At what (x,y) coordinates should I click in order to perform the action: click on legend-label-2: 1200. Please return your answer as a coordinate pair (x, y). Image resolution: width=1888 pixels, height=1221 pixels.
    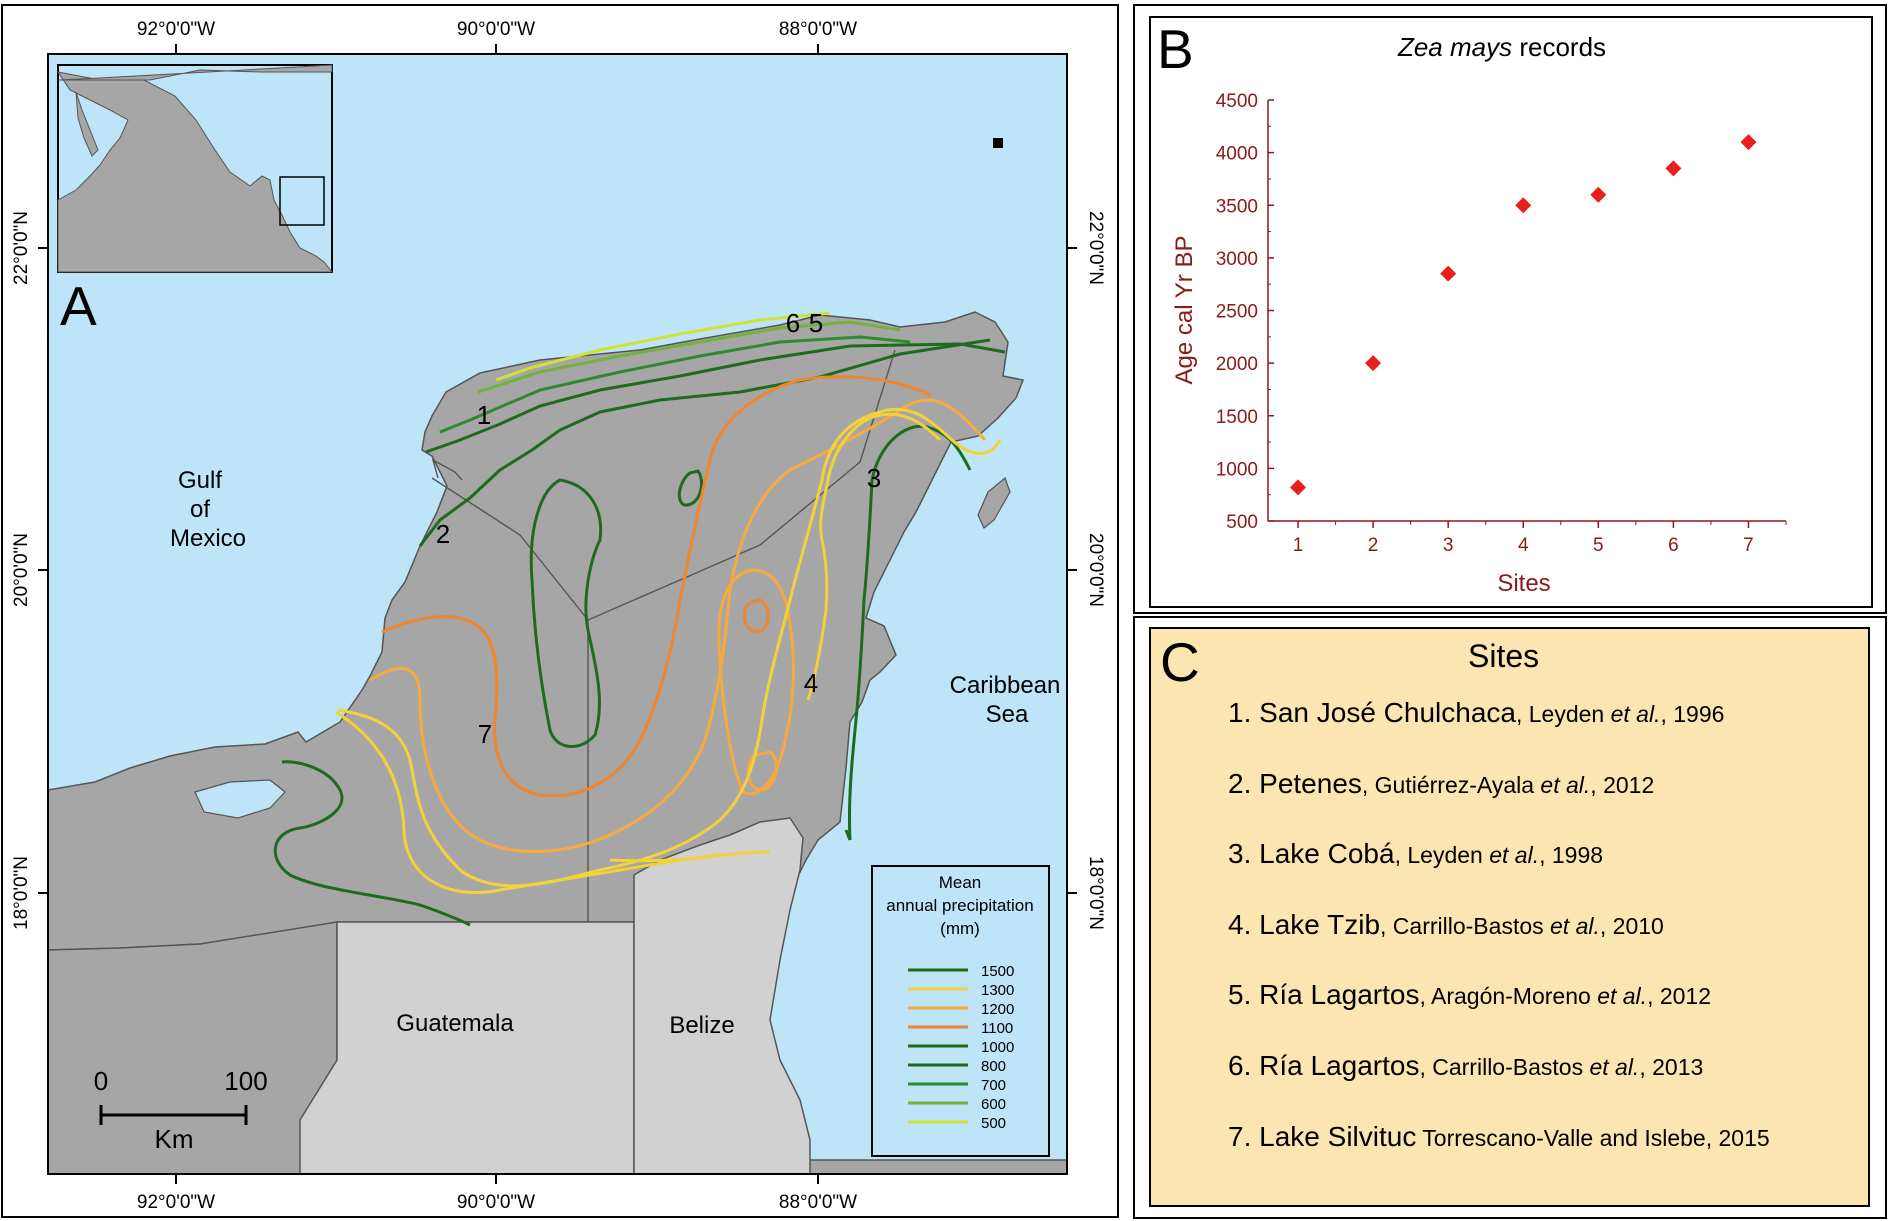
    Looking at the image, I should click on (997, 1009).